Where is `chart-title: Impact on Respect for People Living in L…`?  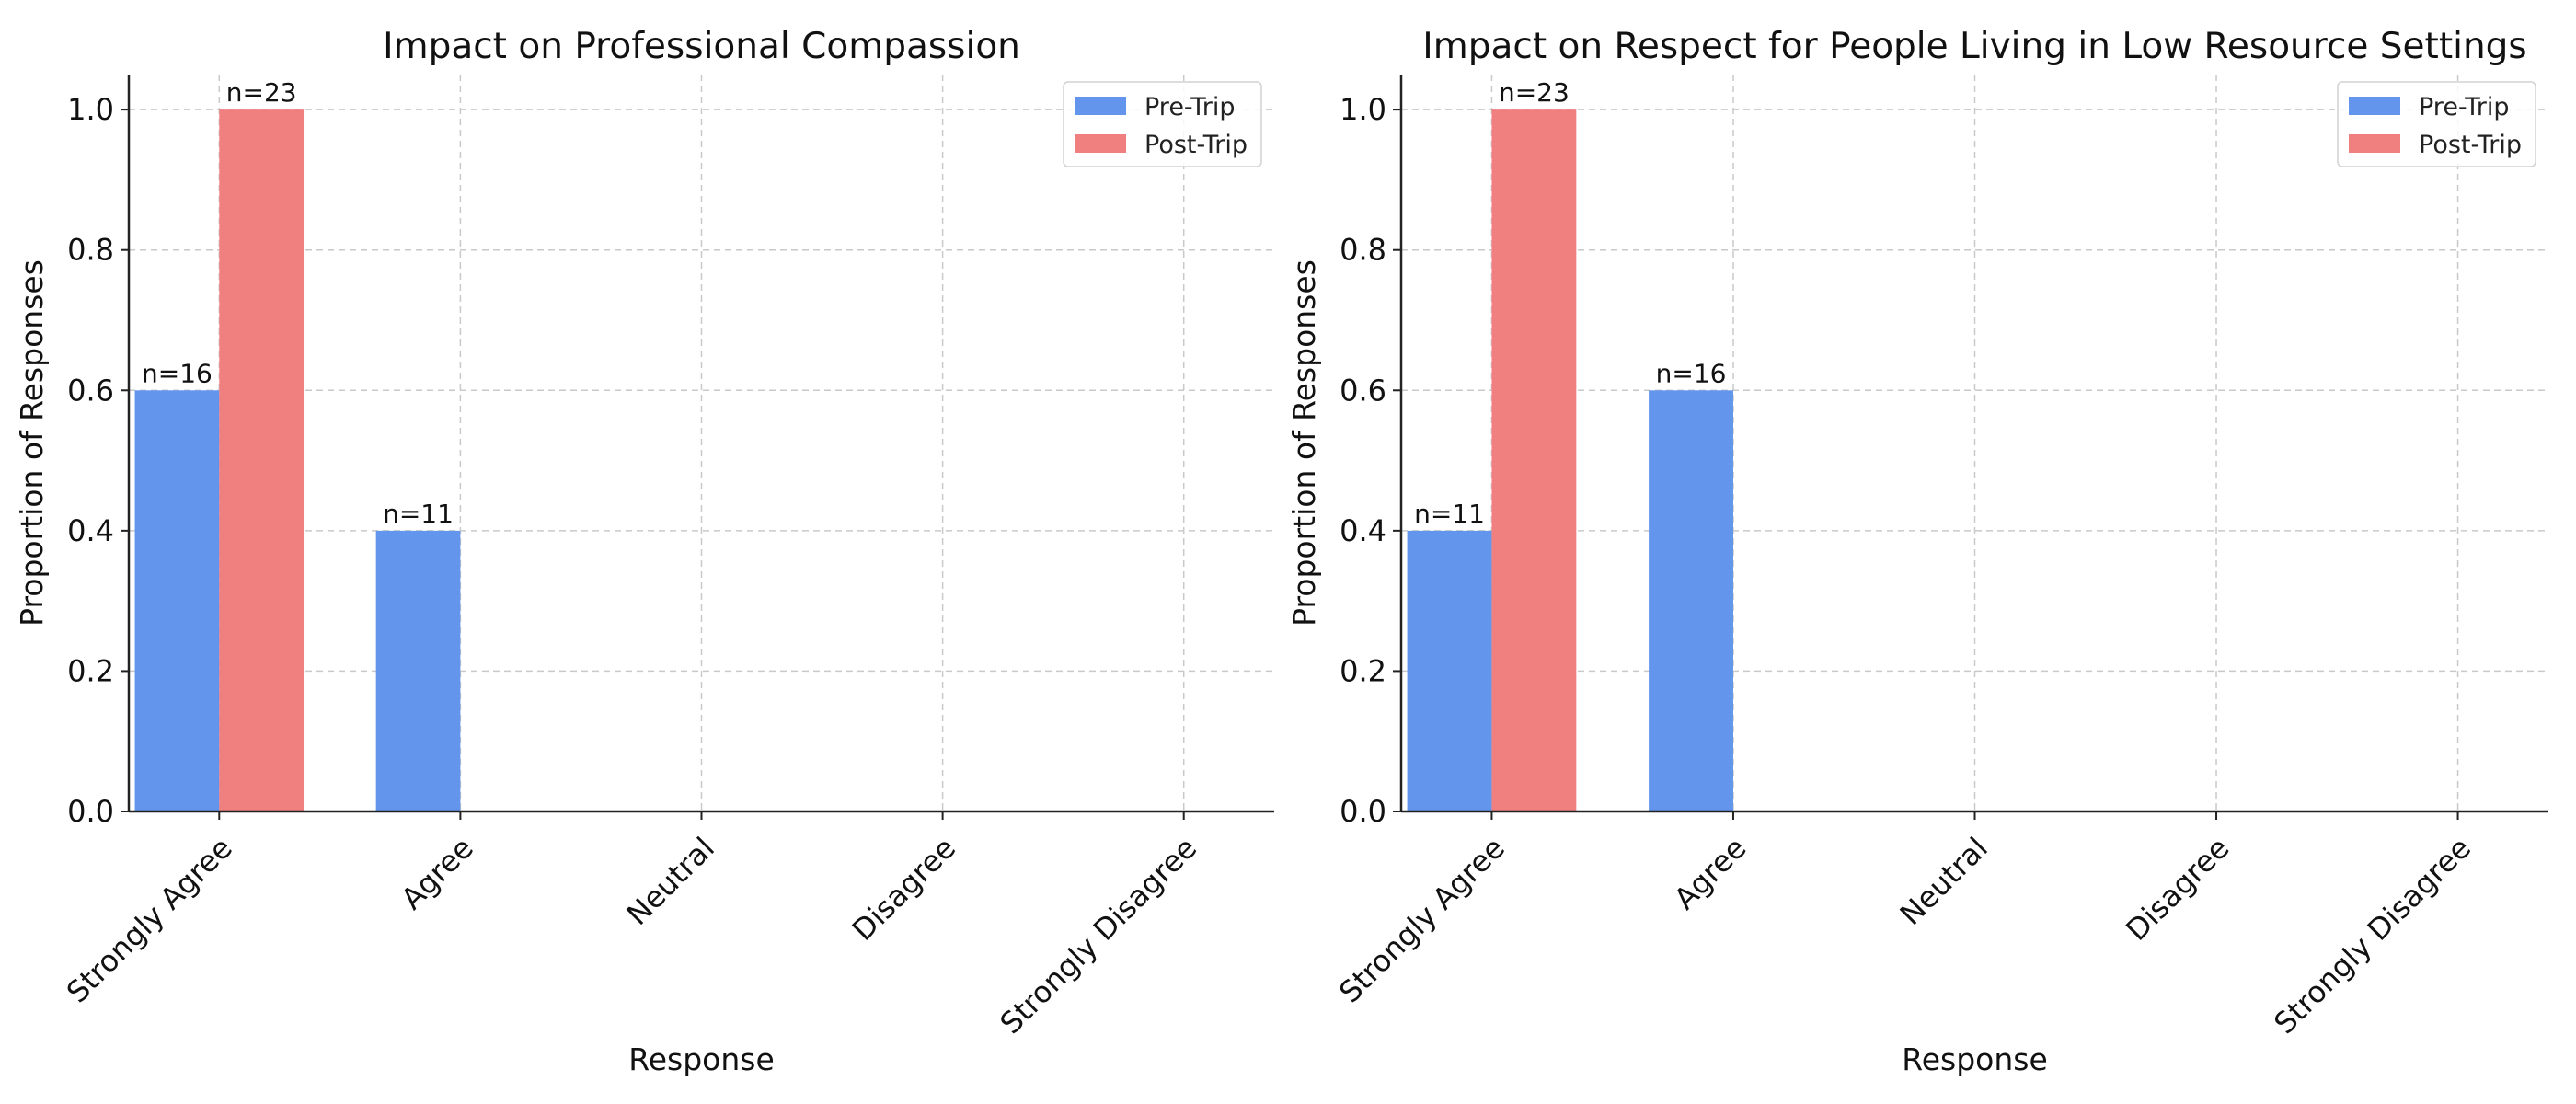 chart-title: Impact on Respect for People Living in L… is located at coordinates (1974, 46).